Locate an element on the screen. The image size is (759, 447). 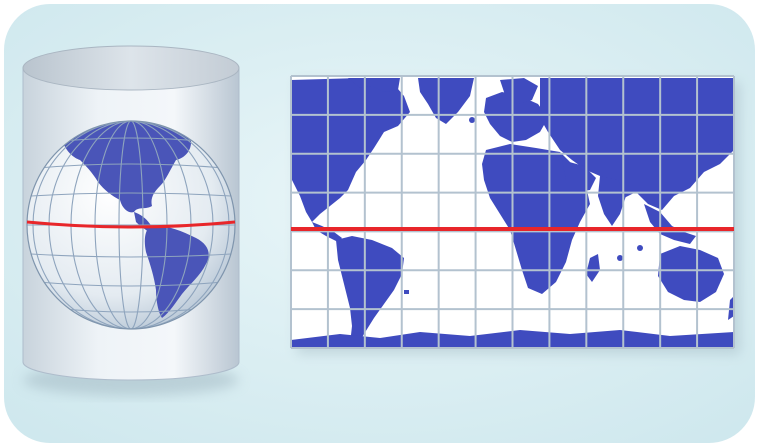
map-scandinavia is located at coordinates (519, 91).